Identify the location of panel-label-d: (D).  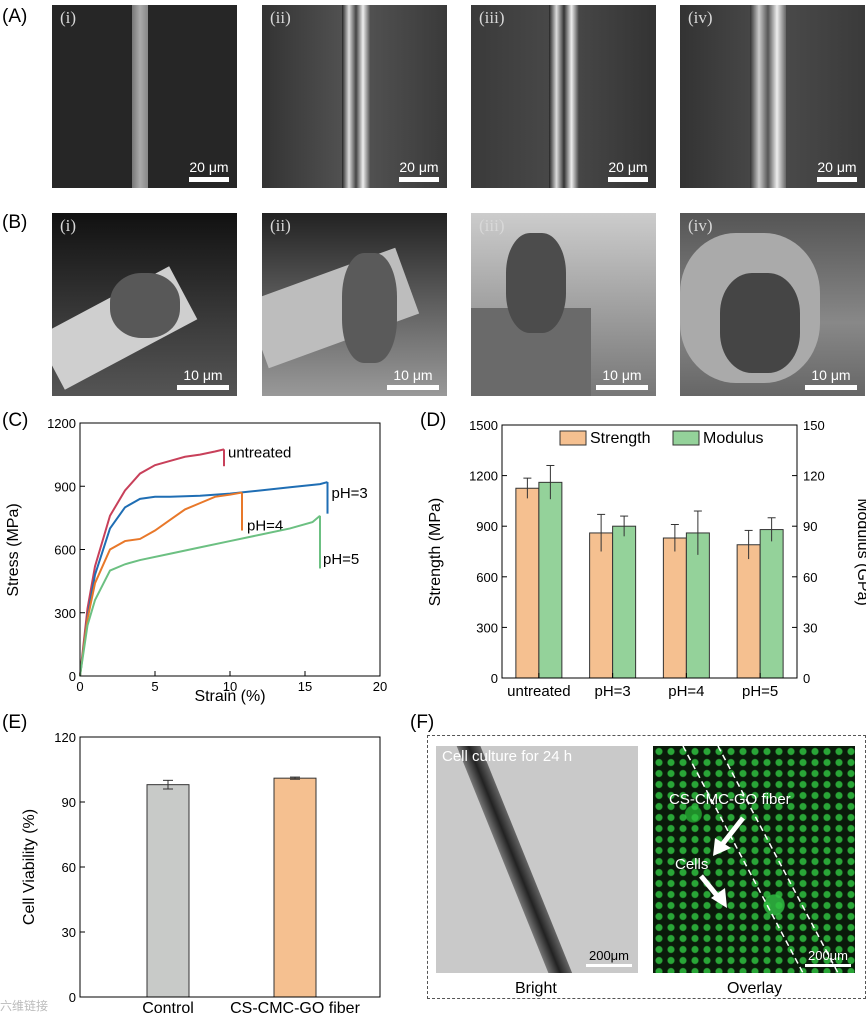
(433, 420).